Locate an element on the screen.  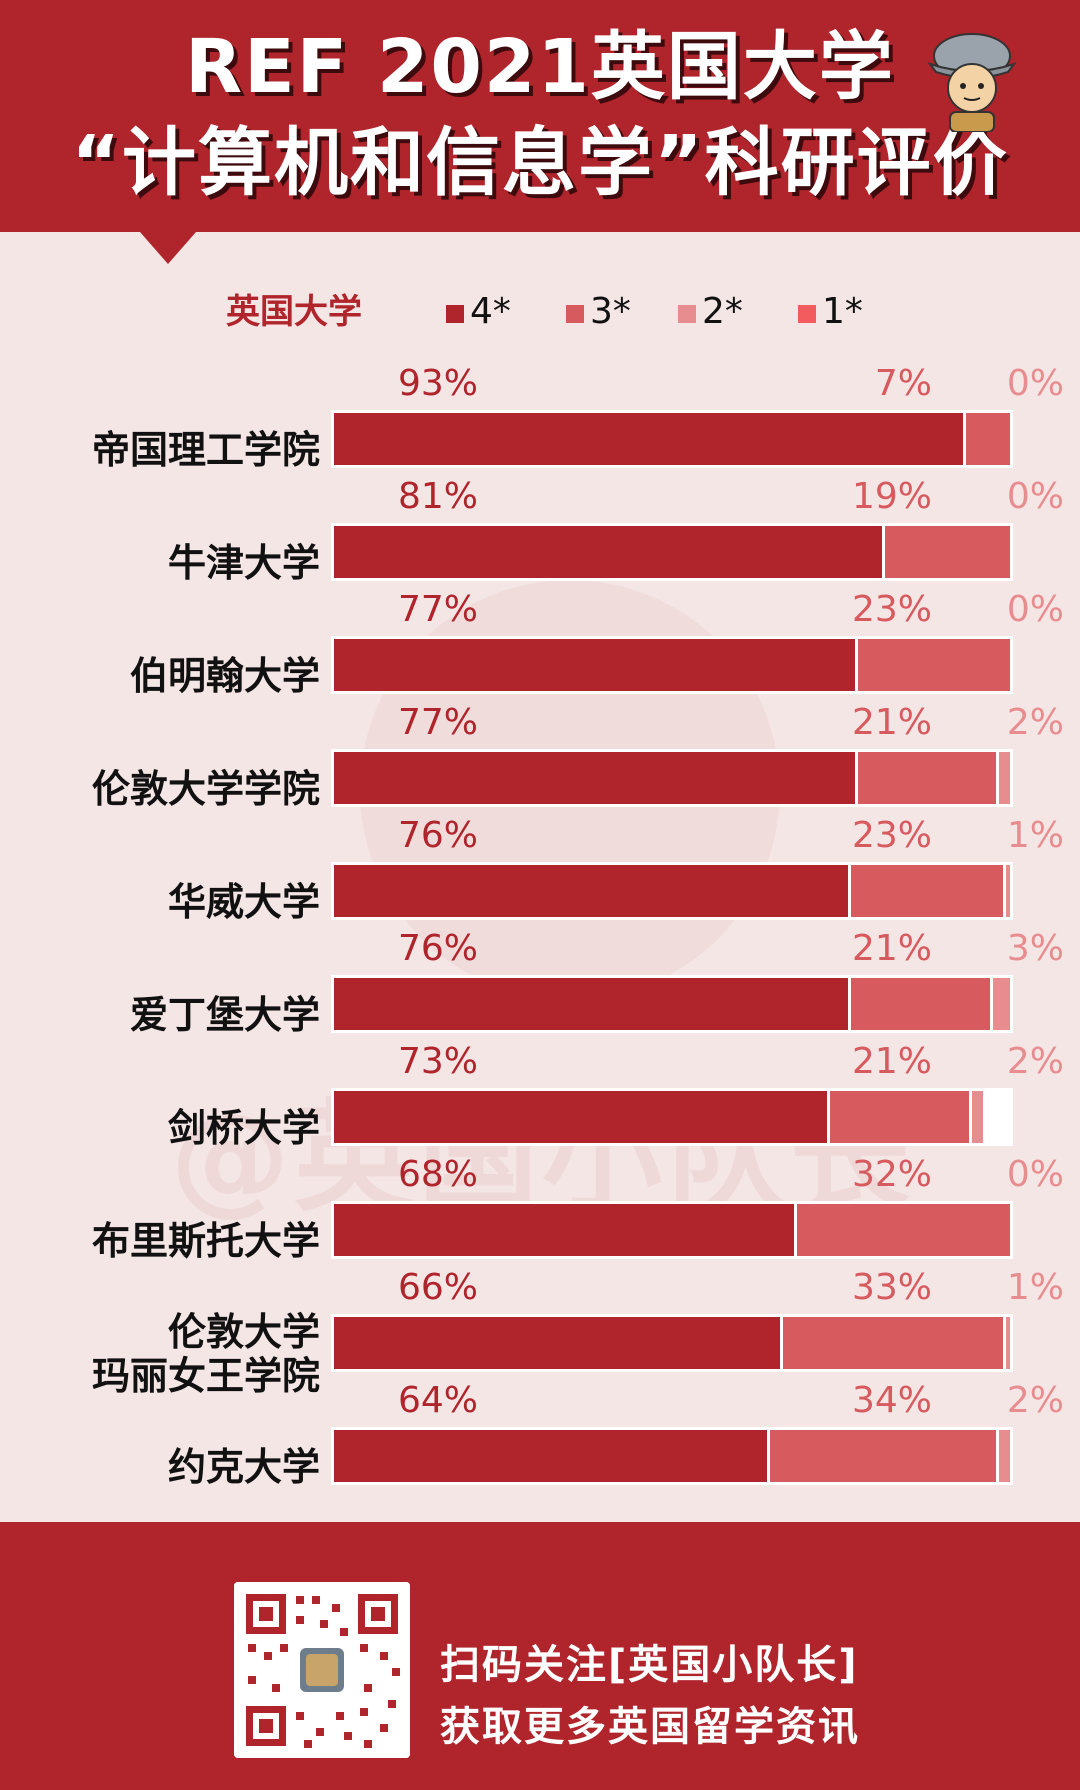
footer-banner: 扫码关注[英国小队长] 获取更多英国留学资讯 is located at coordinates (540, 1656).